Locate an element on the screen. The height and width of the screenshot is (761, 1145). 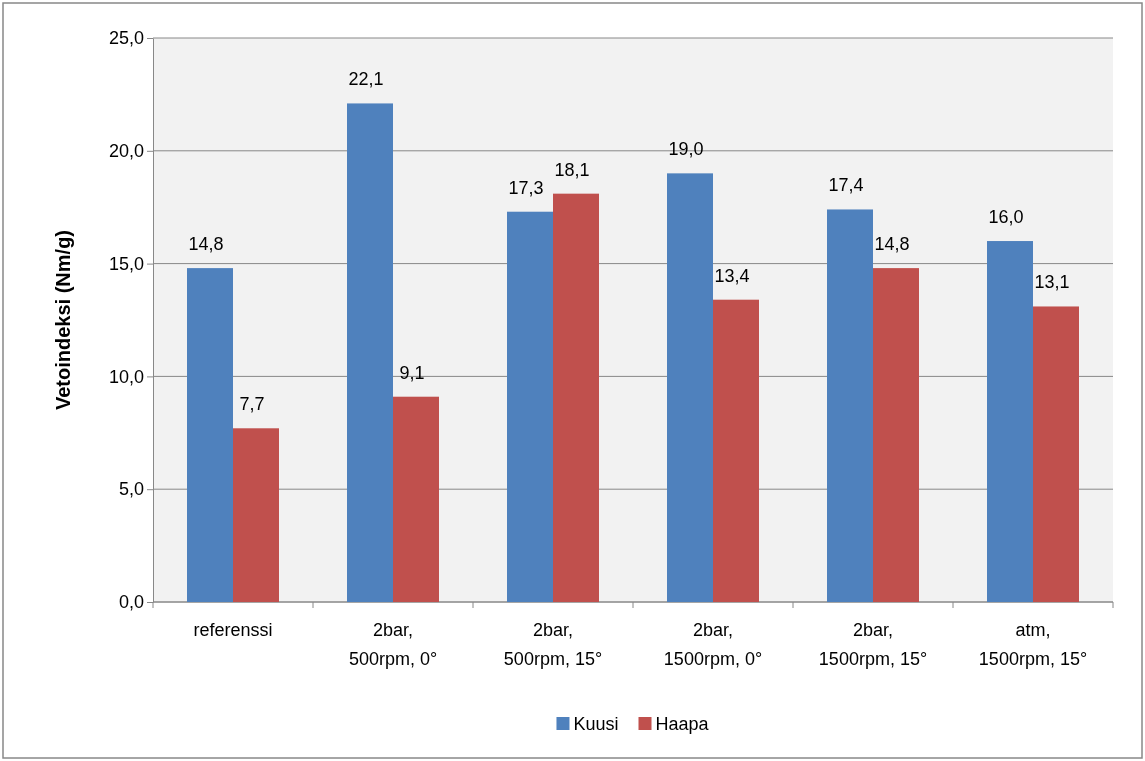
x-tick-label: 2bar, 500rpm, 15° is located at coordinates (553, 644).